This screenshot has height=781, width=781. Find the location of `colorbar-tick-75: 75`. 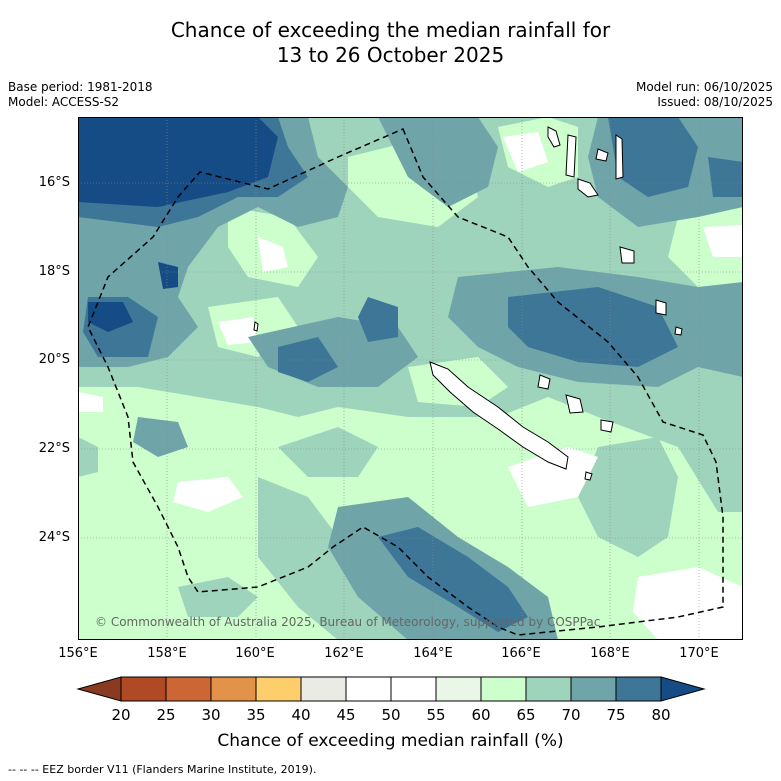

colorbar-tick-75: 75 is located at coordinates (616, 715).